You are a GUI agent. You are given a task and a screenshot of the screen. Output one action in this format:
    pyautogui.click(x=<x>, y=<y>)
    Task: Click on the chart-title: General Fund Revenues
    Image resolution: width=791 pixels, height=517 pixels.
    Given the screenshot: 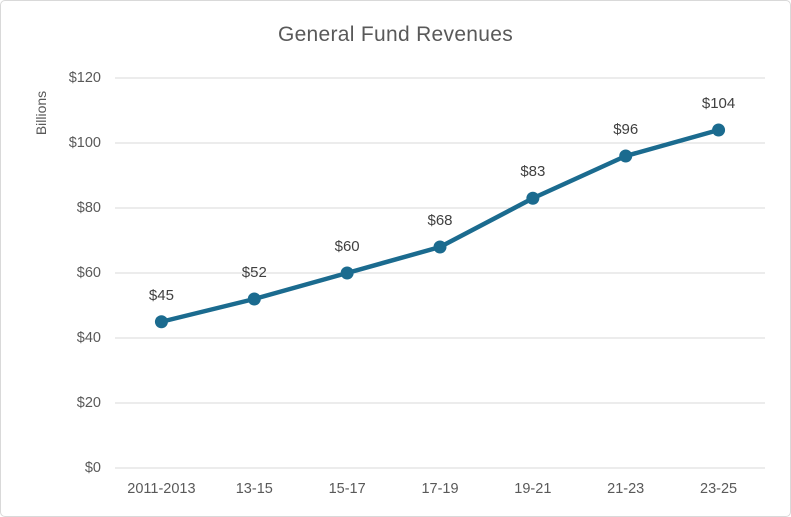 What is the action you would take?
    pyautogui.click(x=395, y=34)
    